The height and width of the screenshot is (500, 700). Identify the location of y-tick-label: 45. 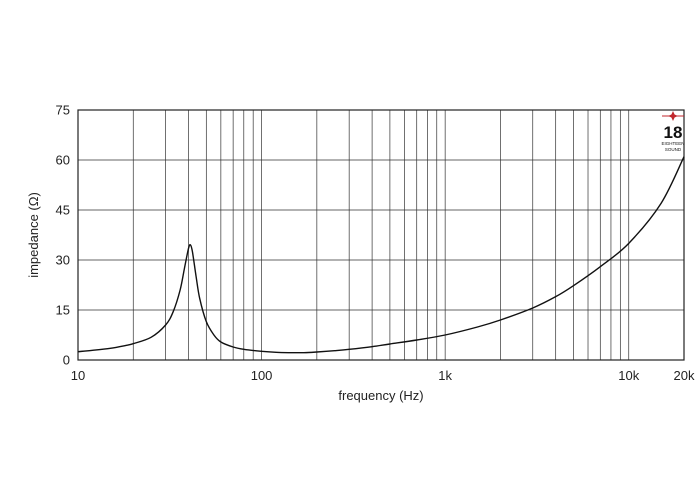
(63, 210).